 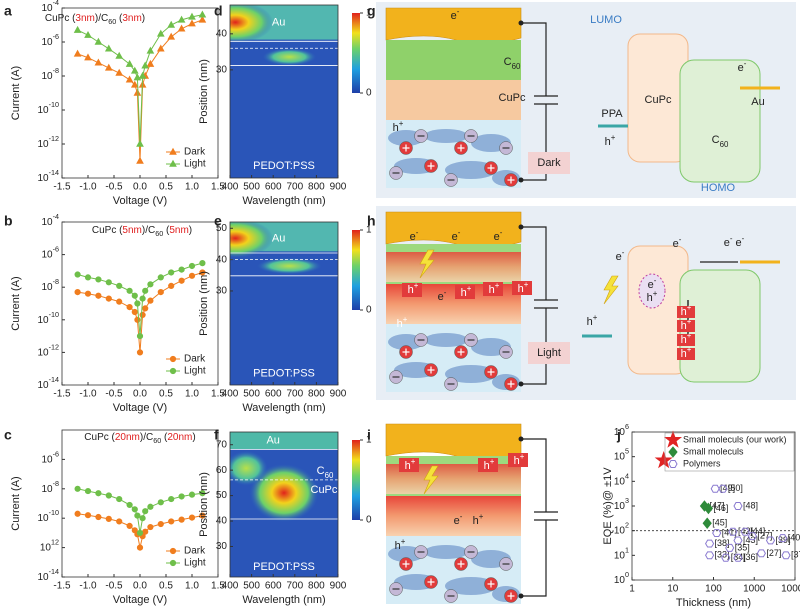 I want to click on point-label: [50], so click(x=735, y=488).